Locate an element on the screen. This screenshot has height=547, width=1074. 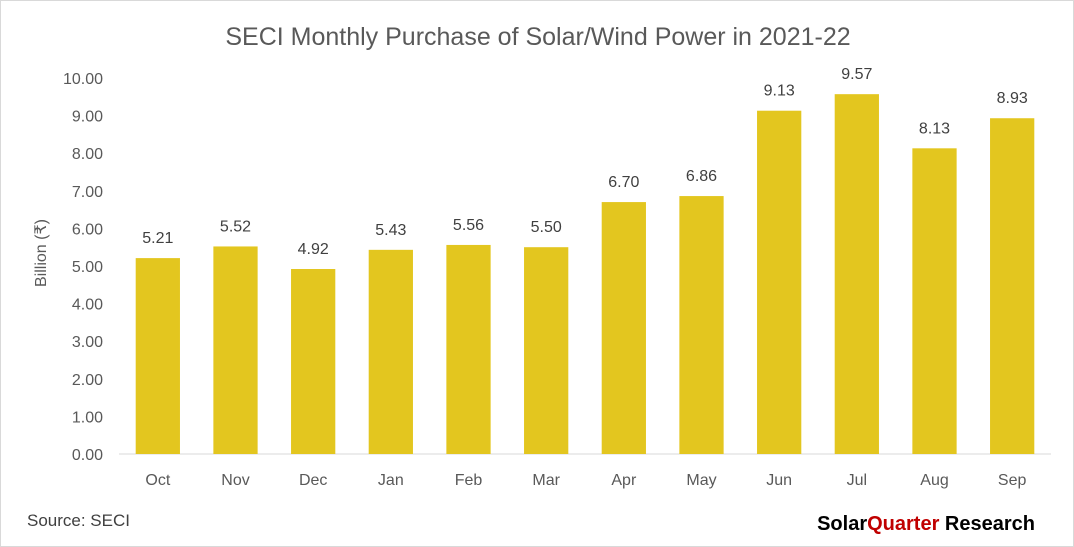
bar-dec is located at coordinates (313, 361).